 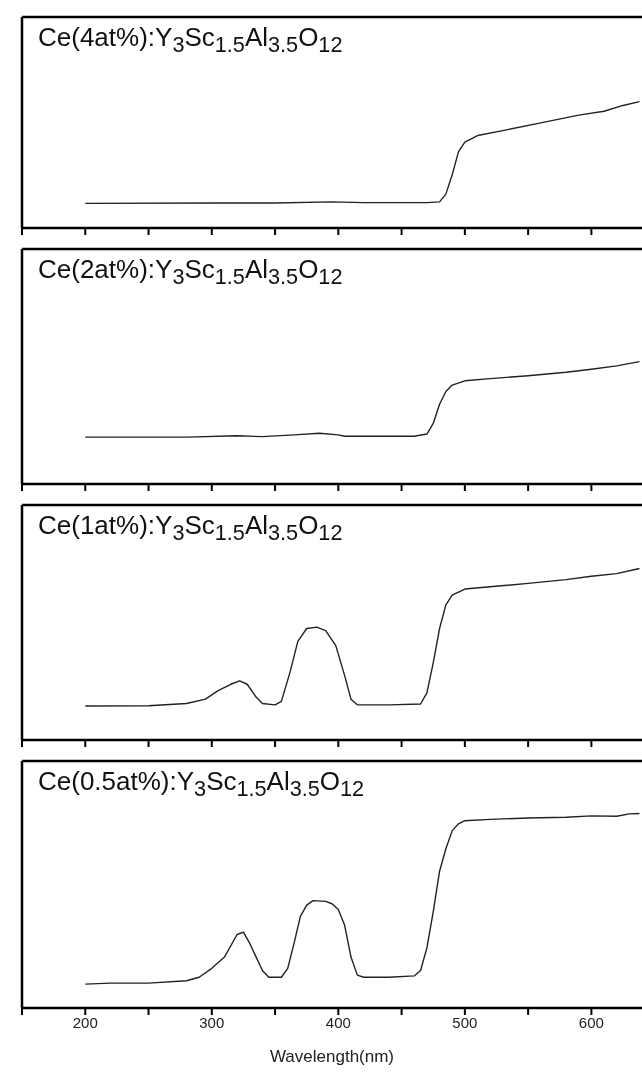 I want to click on chart-title: Ce(0.5at%):Y$_{3}$Sc$_{1.5}$Al$_{3.5}$O$_{12}$, so click(x=201, y=784).